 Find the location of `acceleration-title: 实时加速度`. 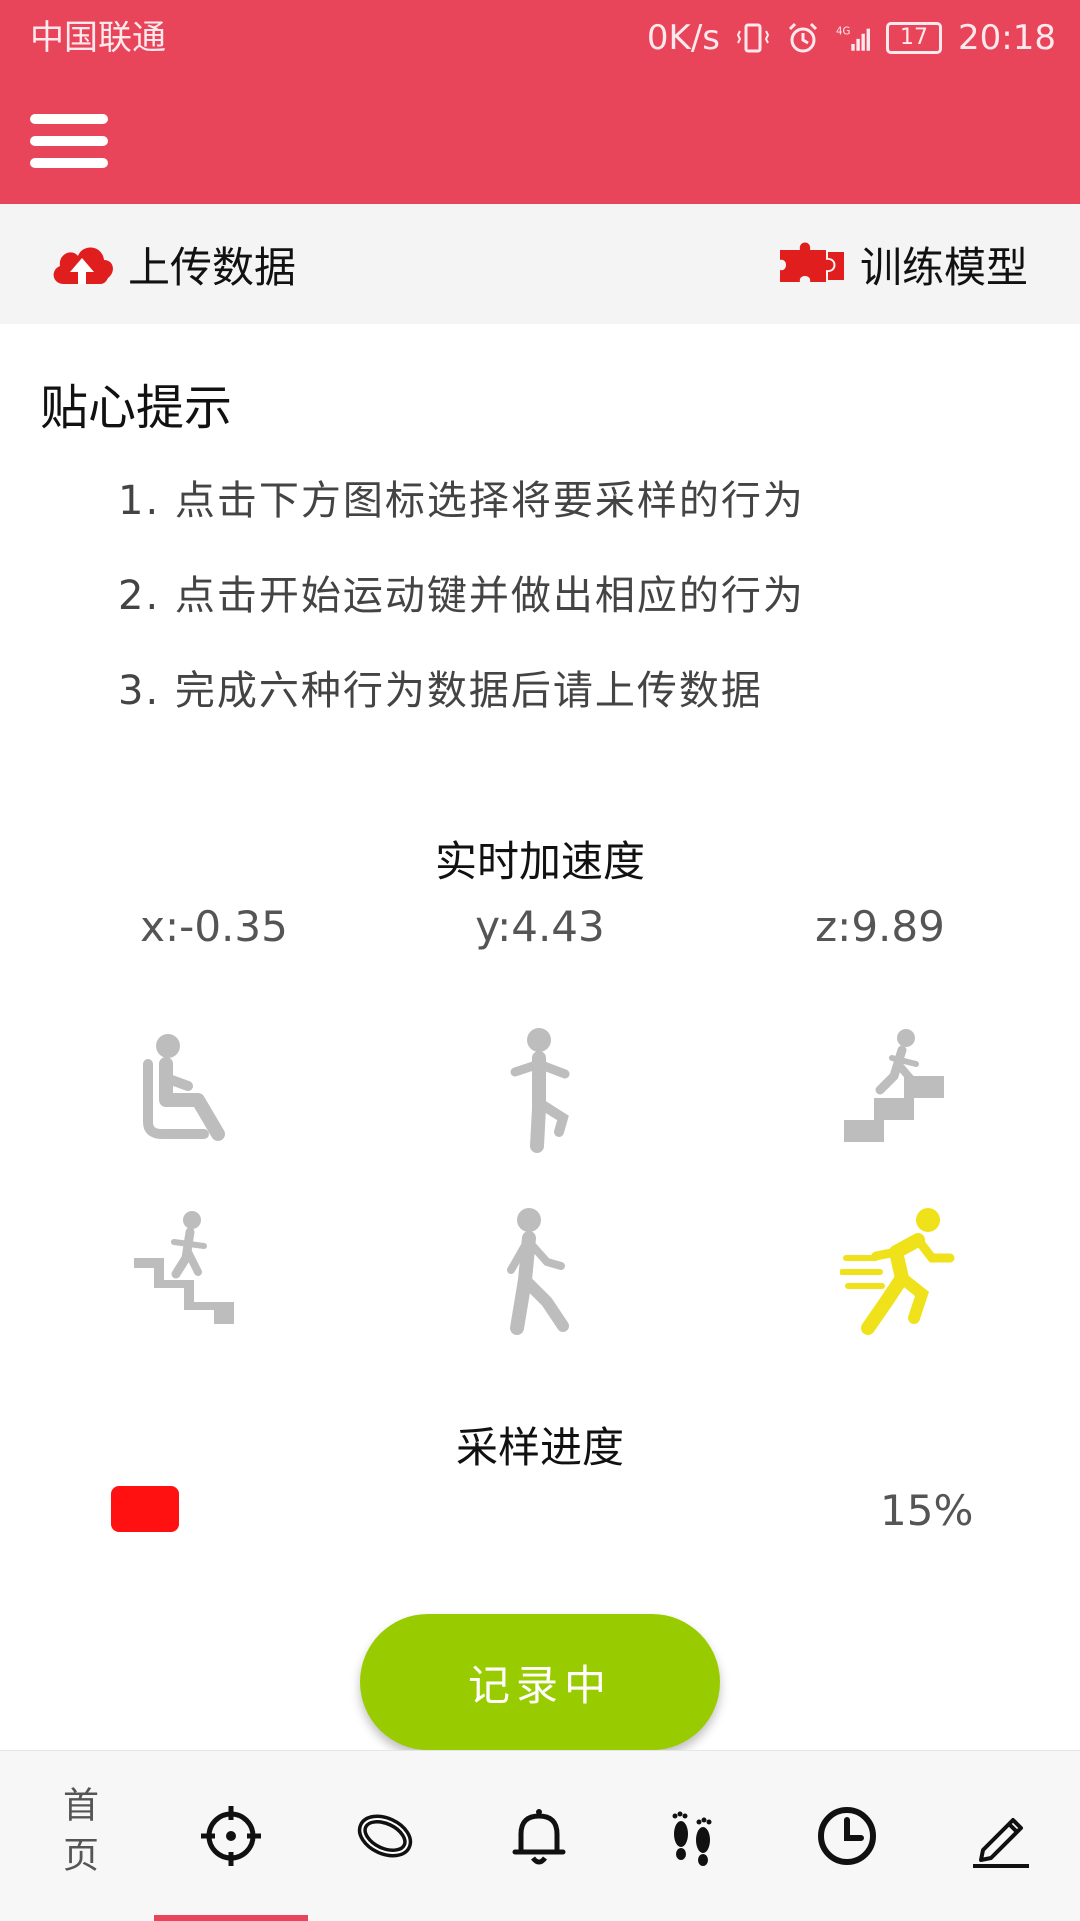

acceleration-title: 实时加速度 is located at coordinates (539, 861).